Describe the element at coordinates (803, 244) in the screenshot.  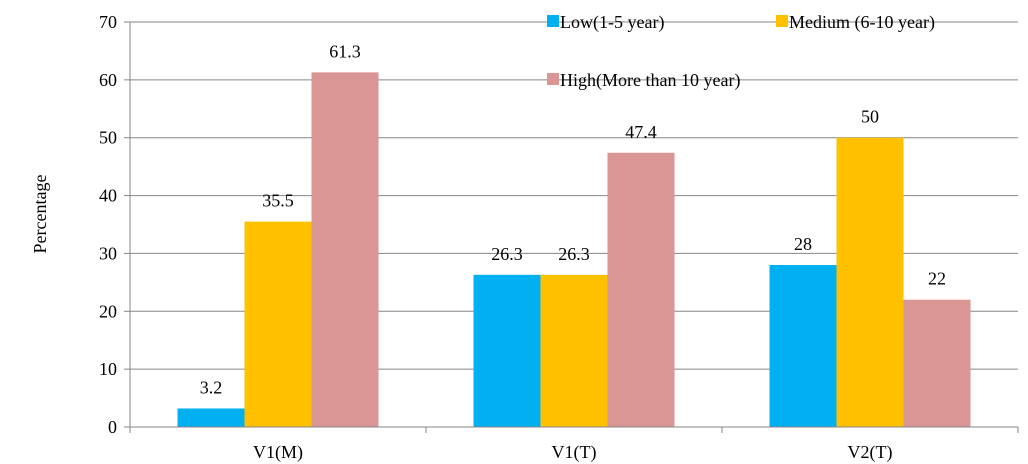
I see `data-label: 28` at that location.